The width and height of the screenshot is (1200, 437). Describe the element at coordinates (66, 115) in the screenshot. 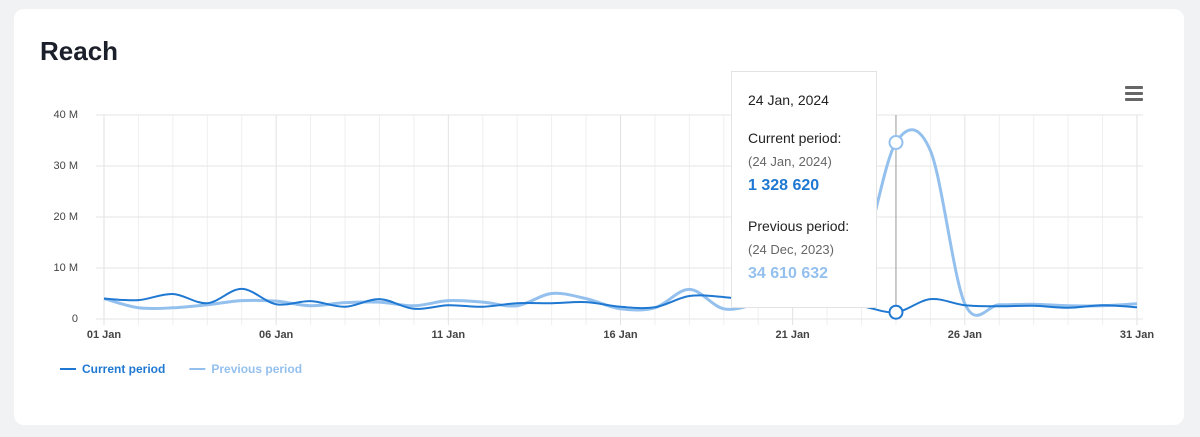

I see `y-tick-label: 40 M` at that location.